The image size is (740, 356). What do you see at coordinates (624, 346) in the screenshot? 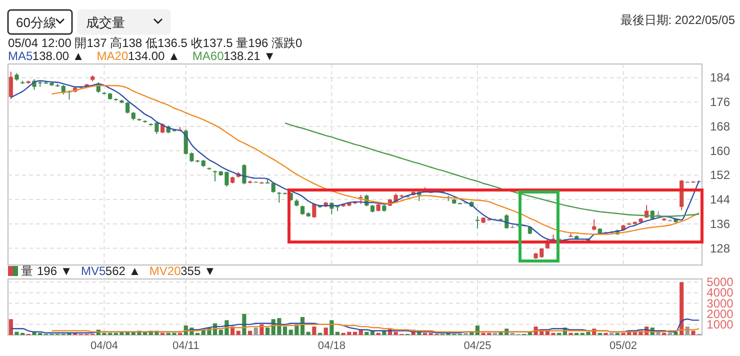
I see `x-tick-label: 05/02` at bounding box center [624, 346].